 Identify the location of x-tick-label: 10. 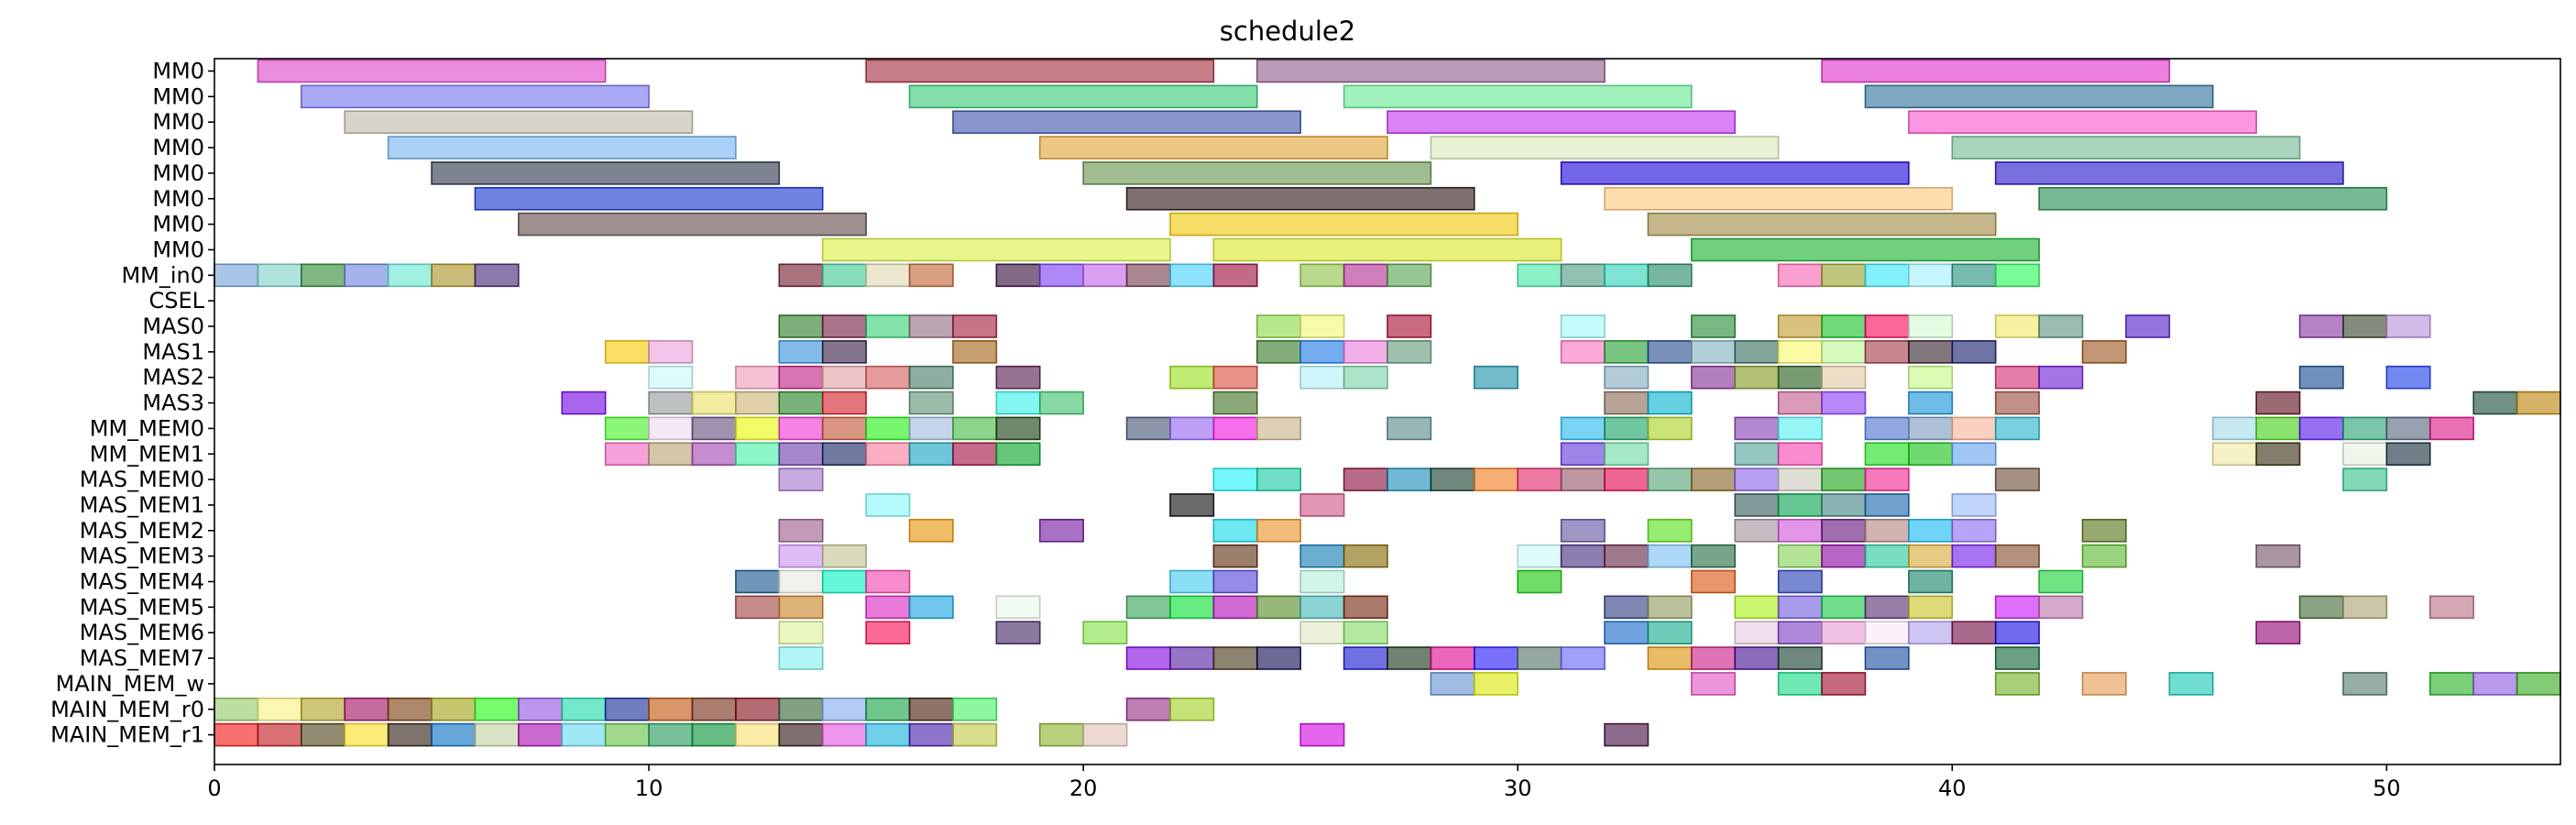
(649, 788).